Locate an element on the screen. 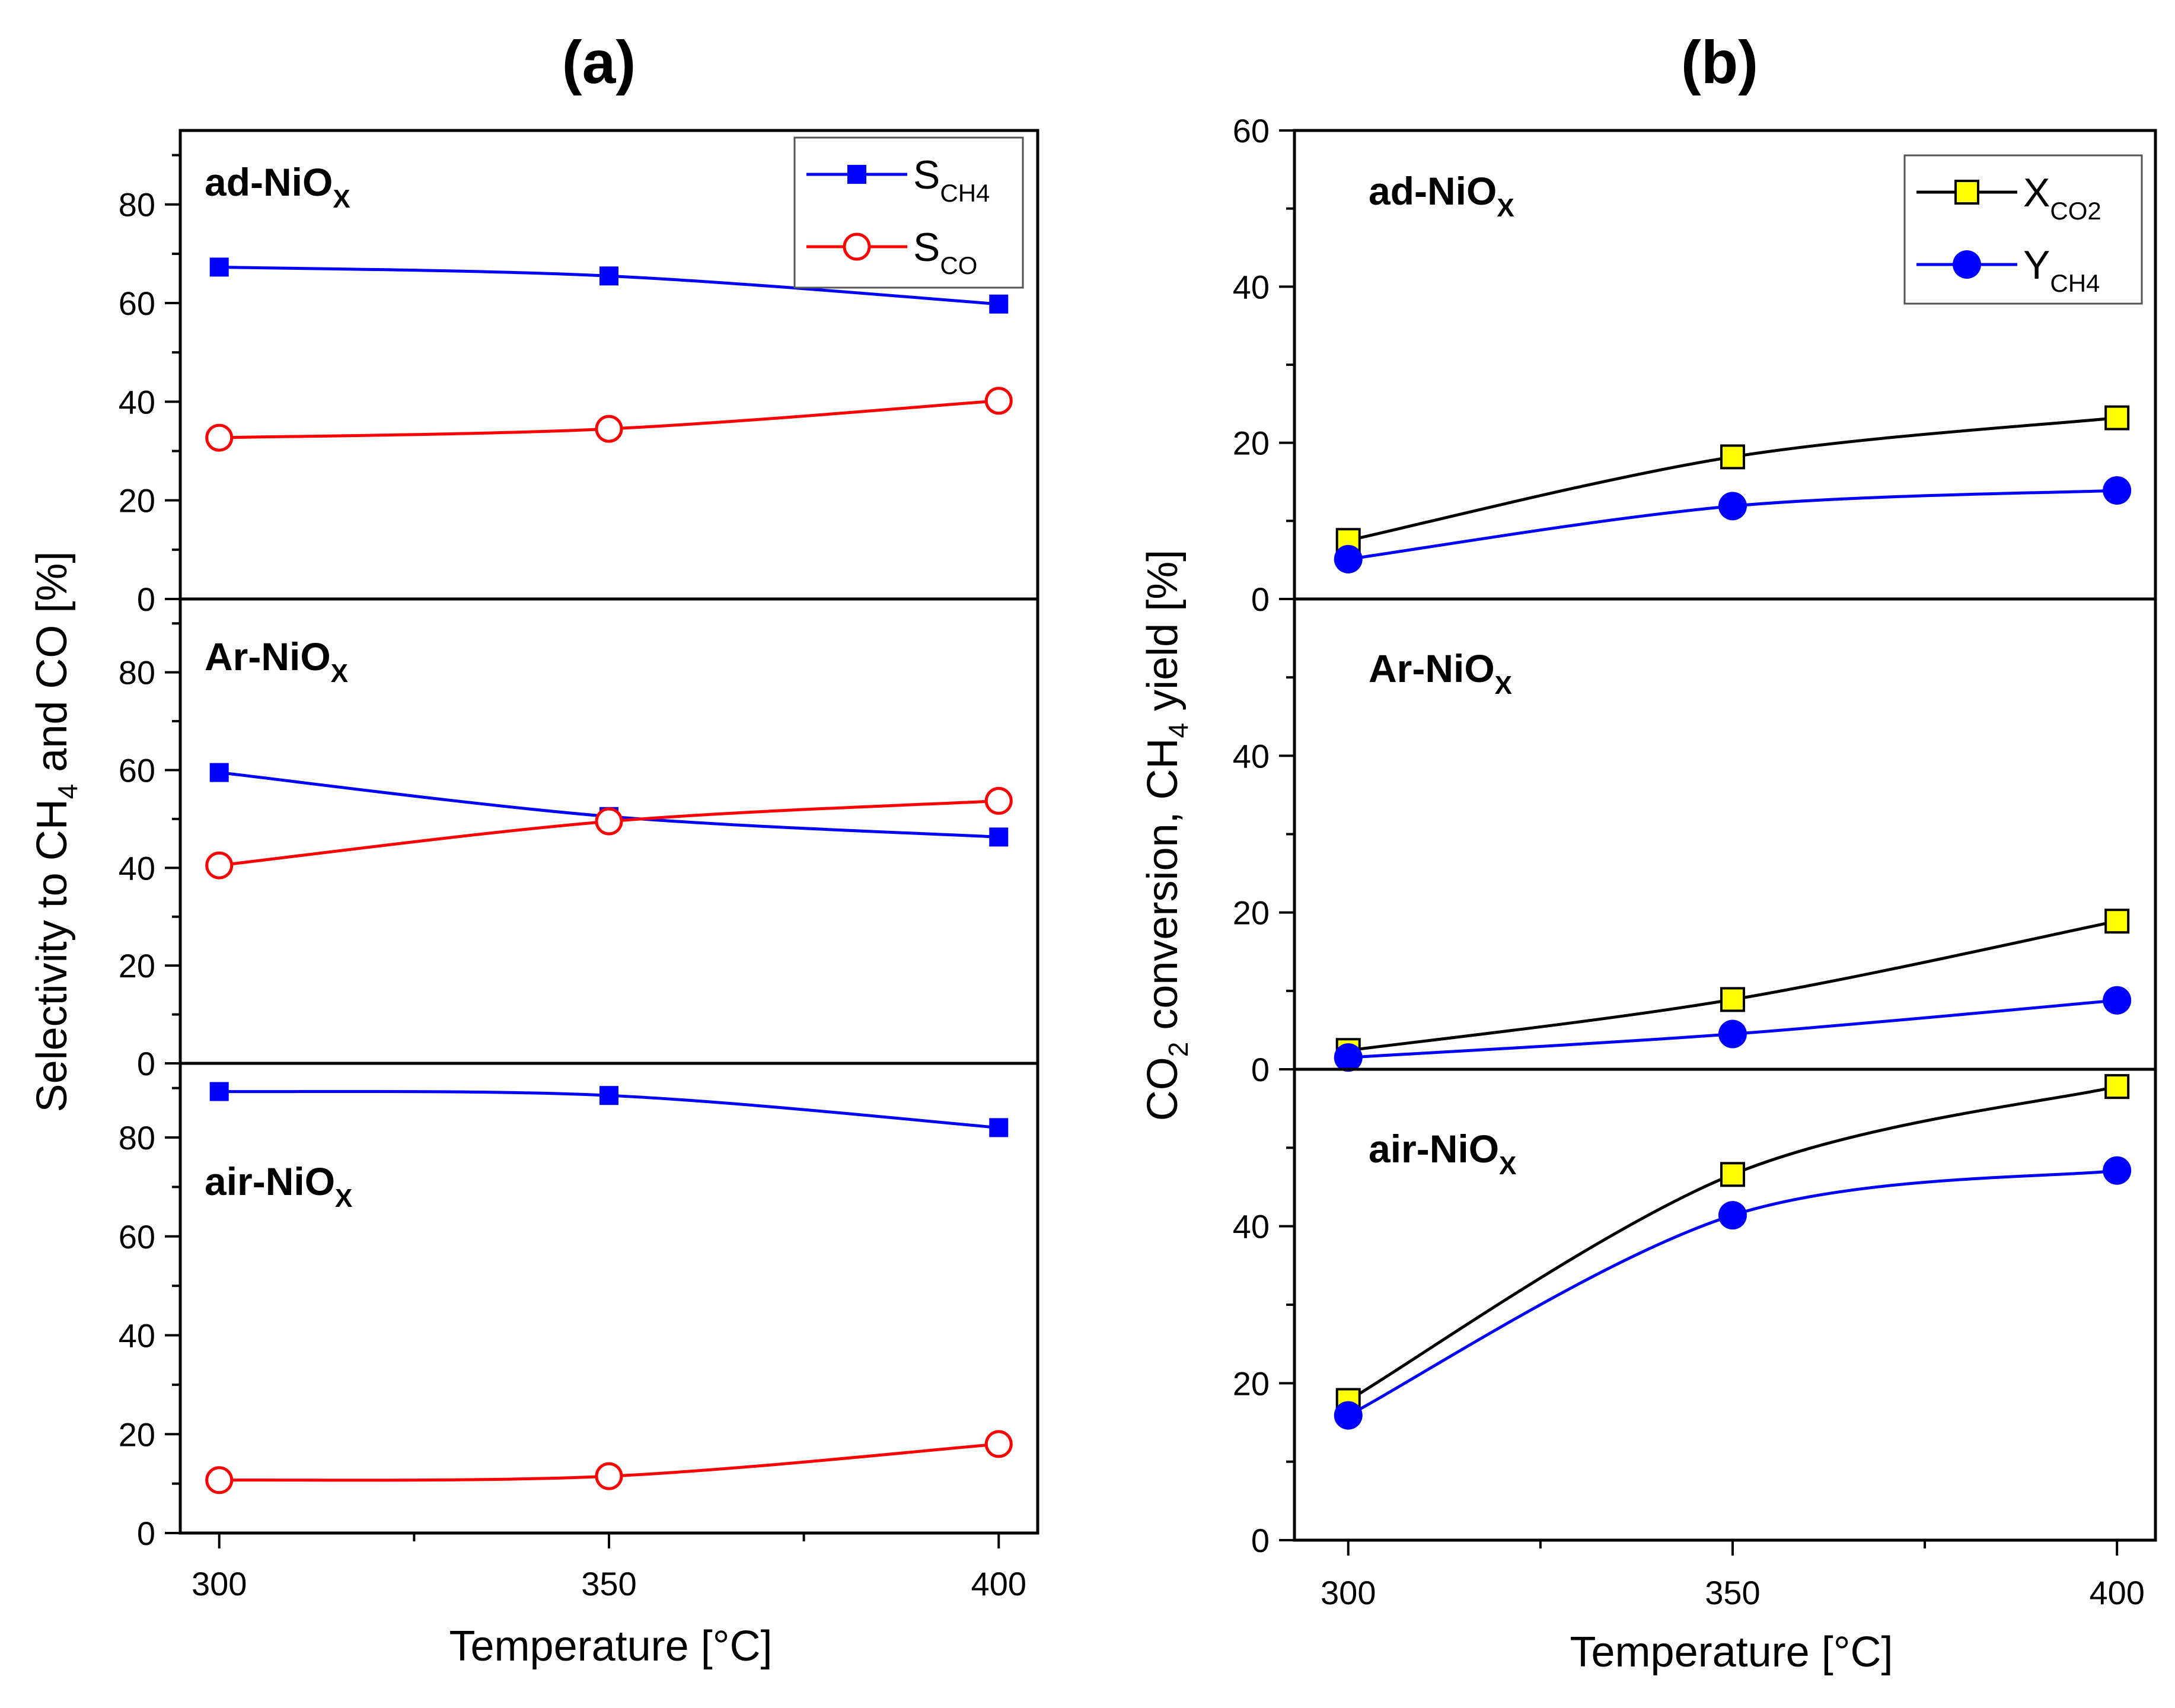  y-tick-label: 80 is located at coordinates (137, 673).